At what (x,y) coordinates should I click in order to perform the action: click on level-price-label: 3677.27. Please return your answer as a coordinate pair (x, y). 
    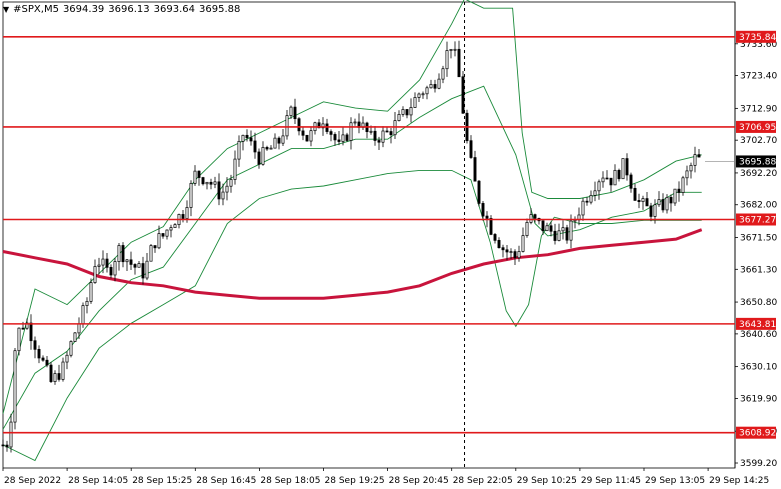
    Looking at the image, I should click on (757, 220).